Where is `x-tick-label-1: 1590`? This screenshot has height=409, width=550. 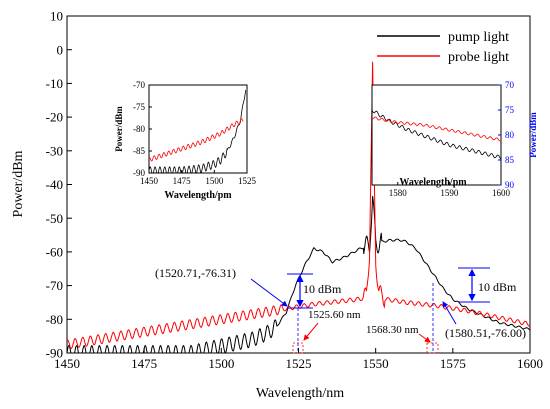
x-tick-label-1: 1590 is located at coordinates (449, 193).